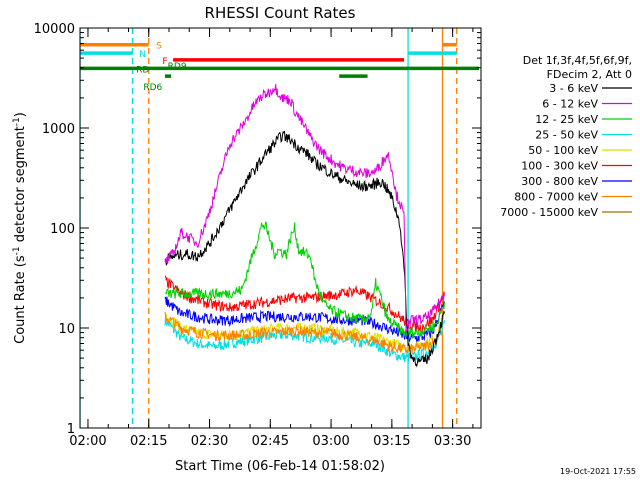 This screenshot has height=480, width=640. I want to click on state-label-n: N, so click(142, 55).